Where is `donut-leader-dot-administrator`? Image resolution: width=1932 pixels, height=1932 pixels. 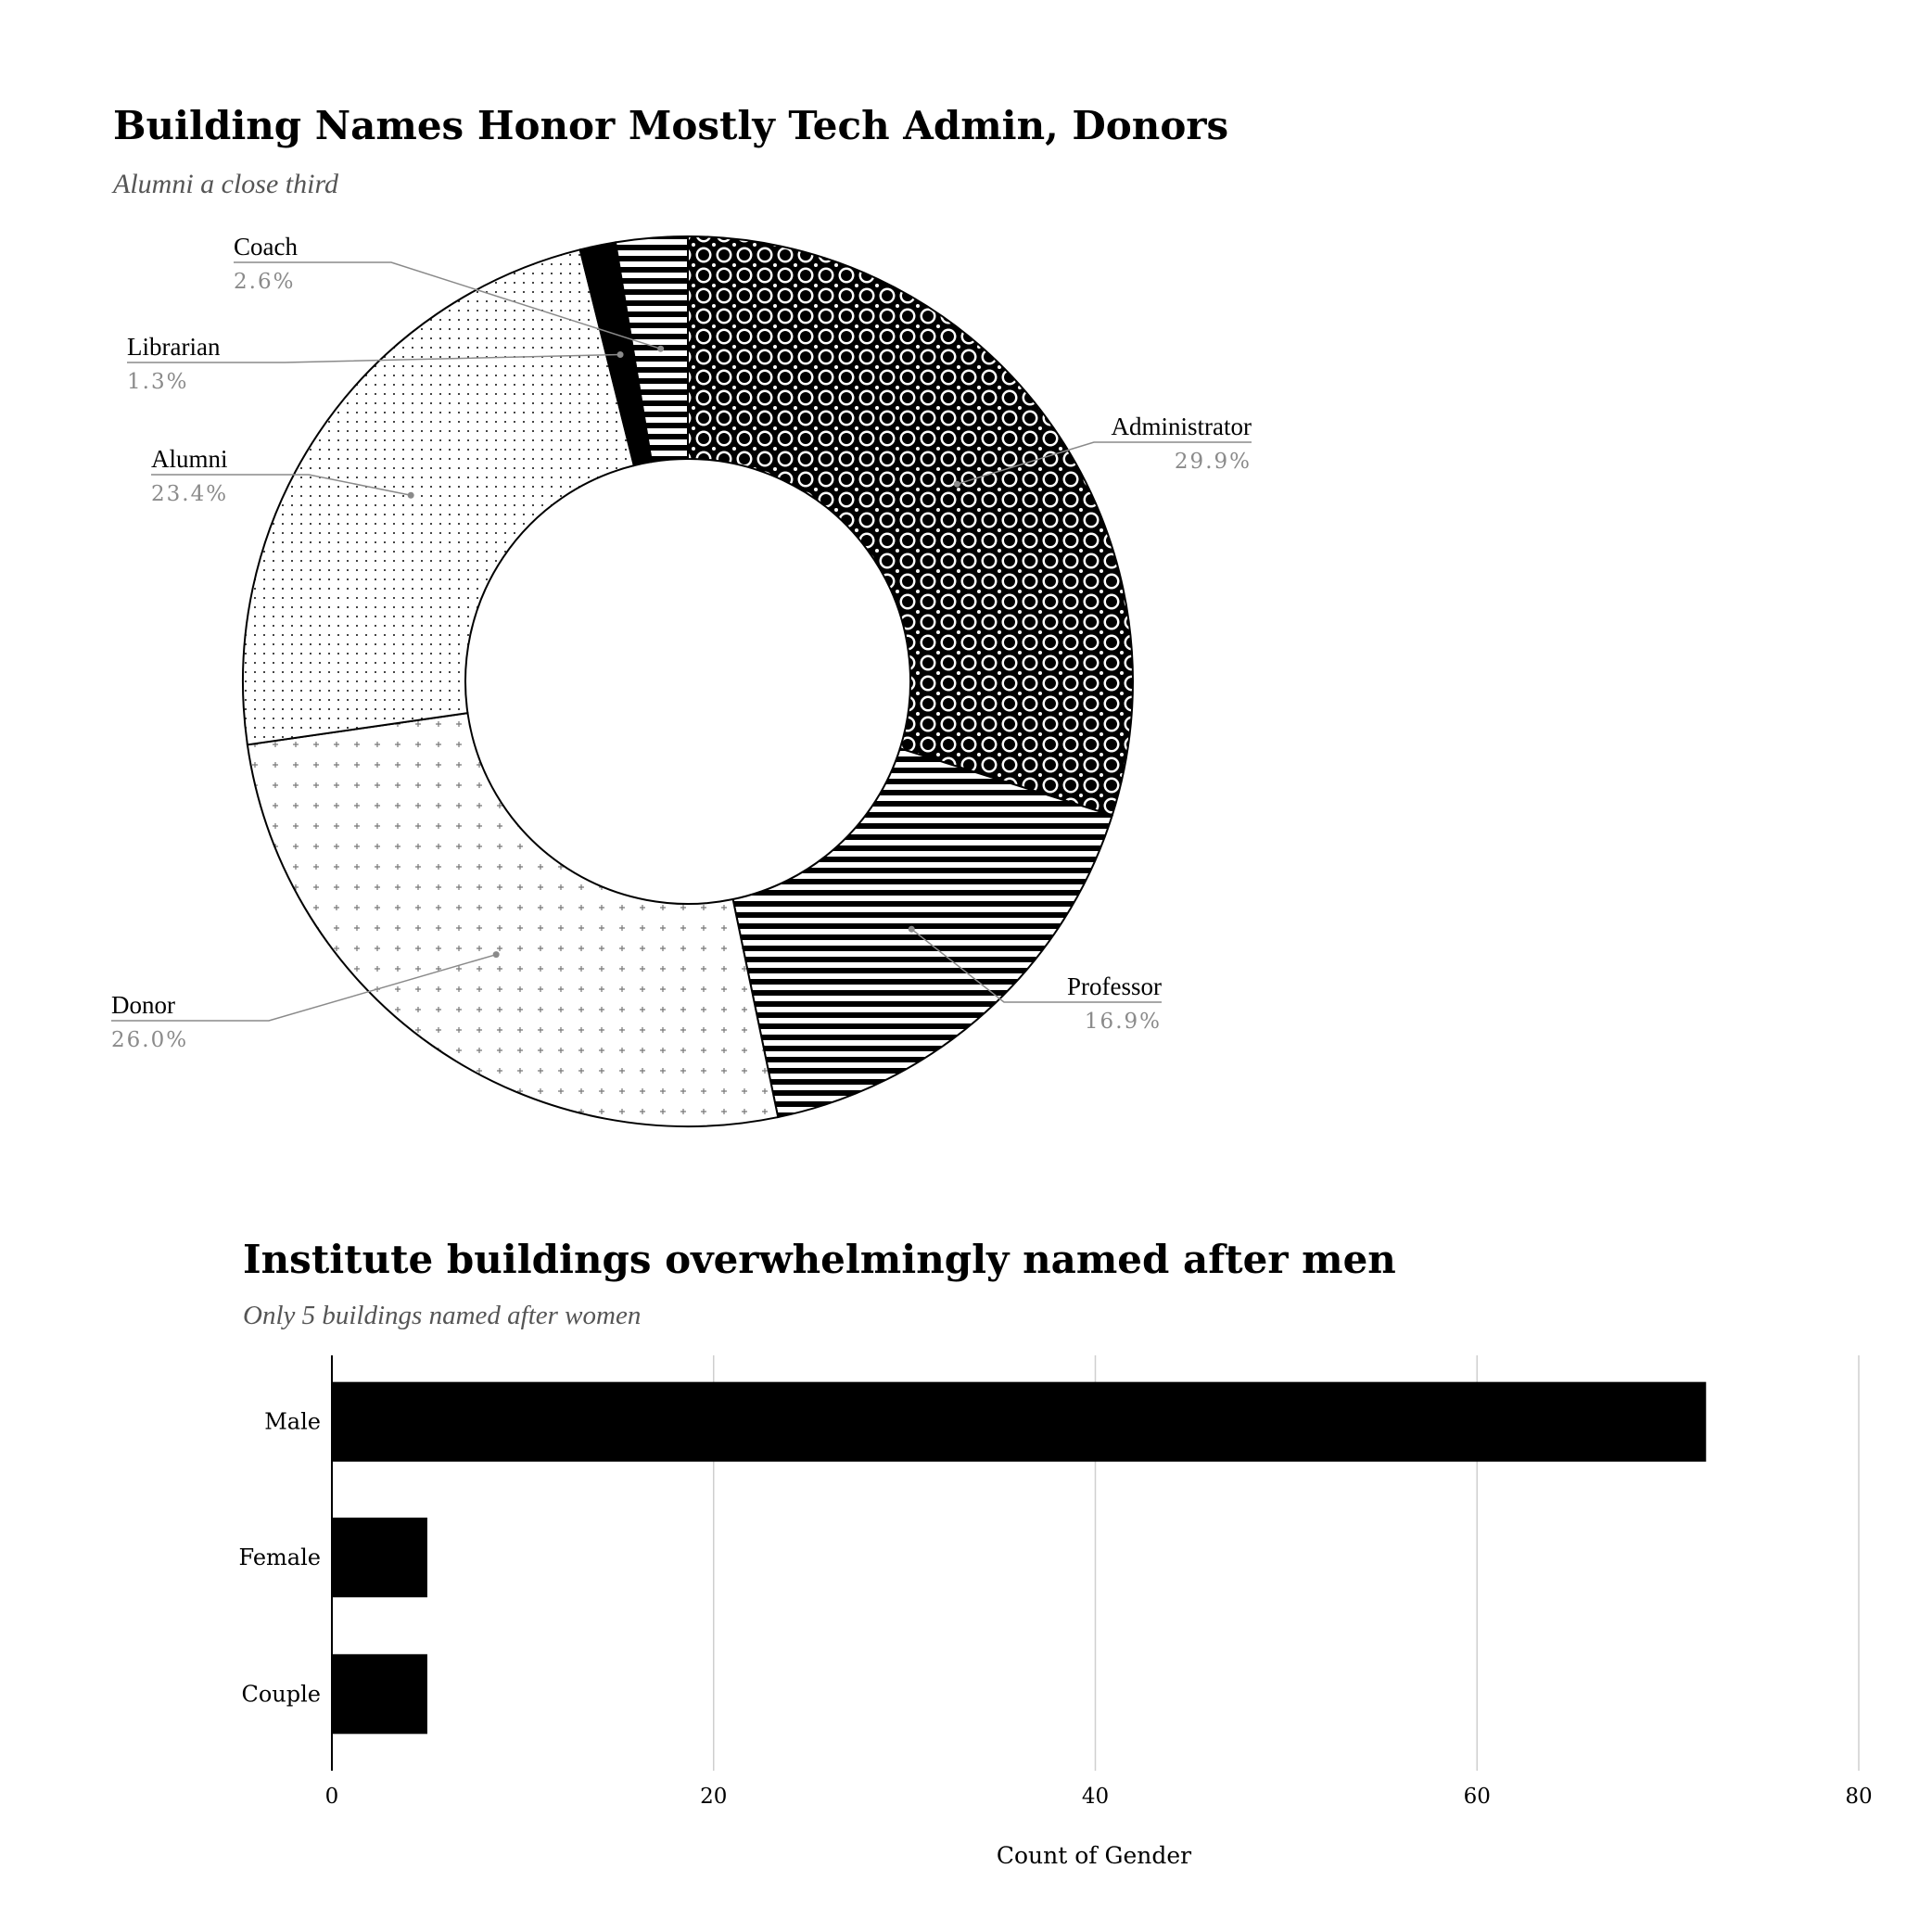 donut-leader-dot-administrator is located at coordinates (956, 484).